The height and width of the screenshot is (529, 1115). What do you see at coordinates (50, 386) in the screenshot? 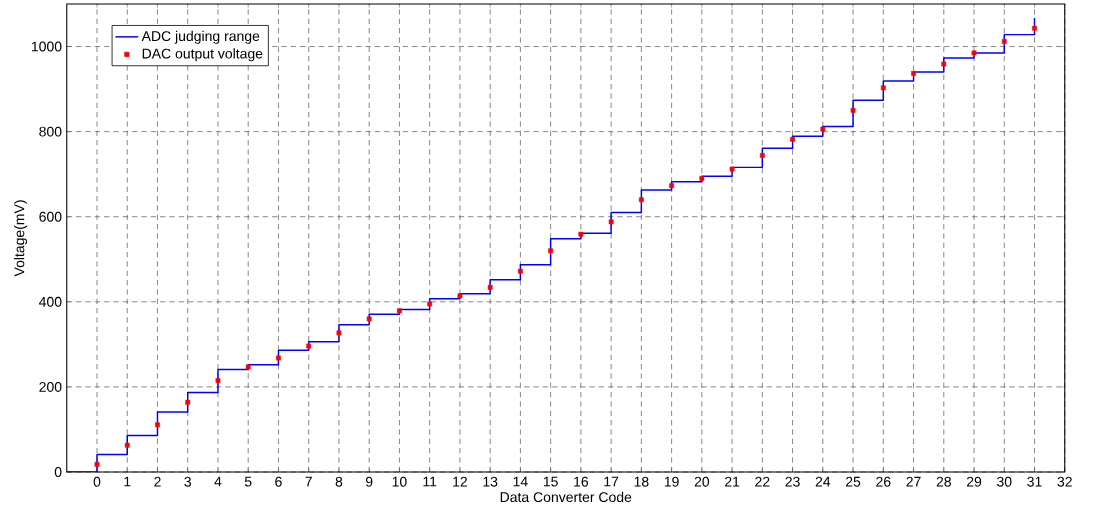
I see `y-tick-label: 200` at bounding box center [50, 386].